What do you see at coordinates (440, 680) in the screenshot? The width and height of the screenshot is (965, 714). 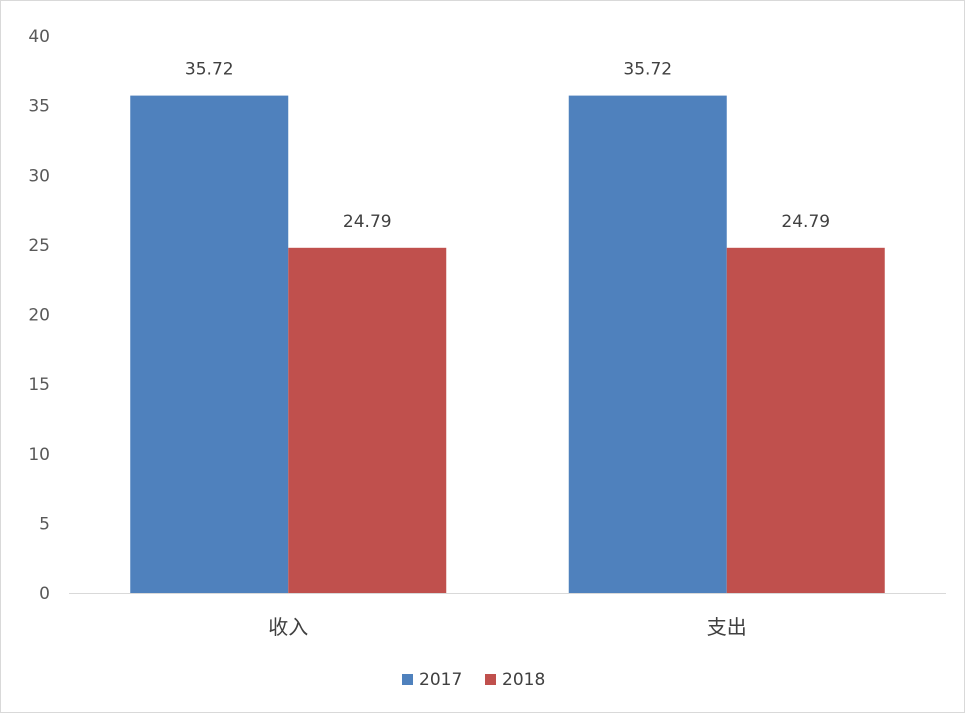 I see `legend-label: 2017` at bounding box center [440, 680].